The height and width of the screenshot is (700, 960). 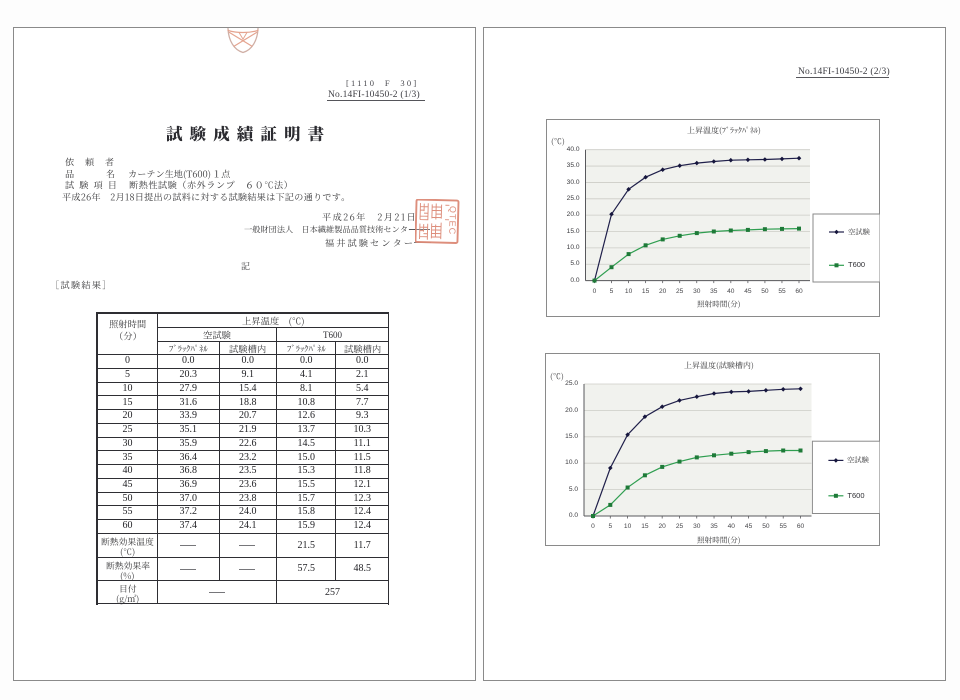 I want to click on svg-text: QTEC, so click(x=452, y=221).